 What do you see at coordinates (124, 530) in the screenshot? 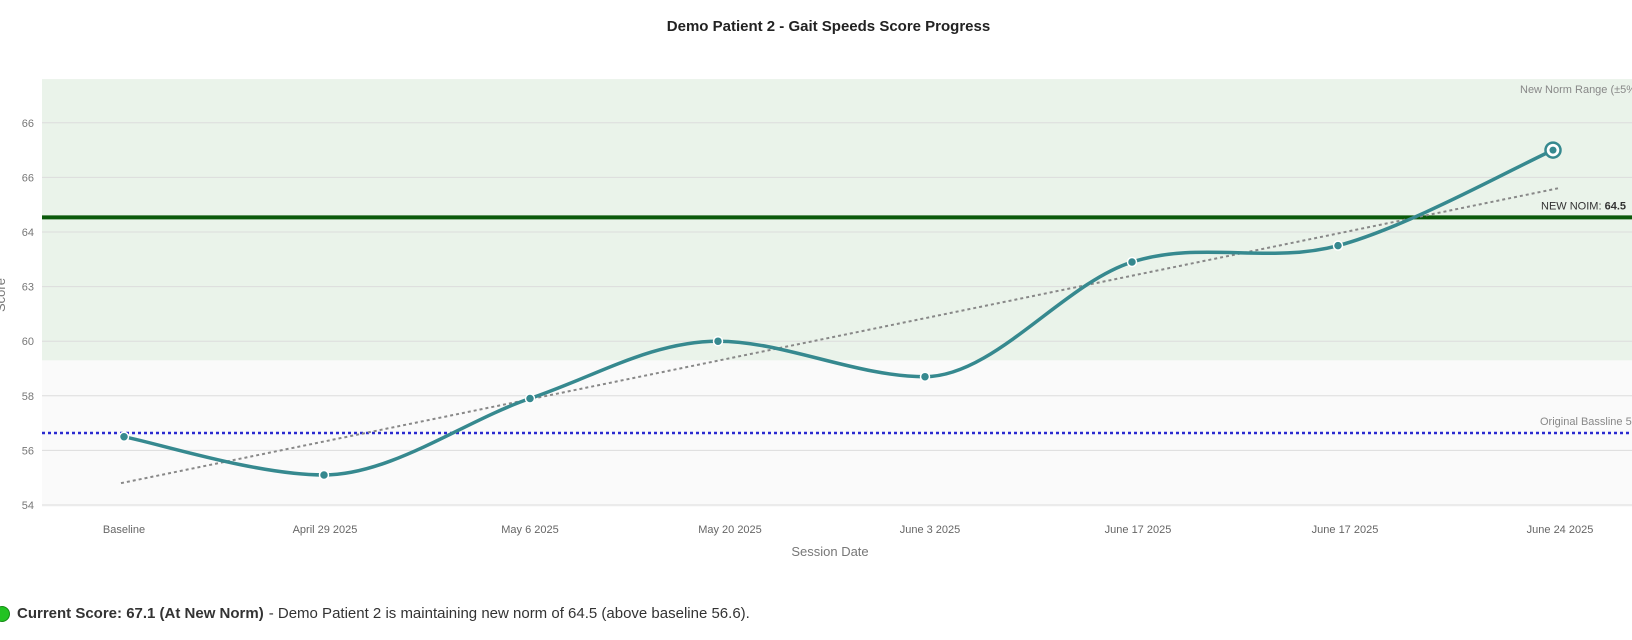
I see `x-tick-label: Baseline` at bounding box center [124, 530].